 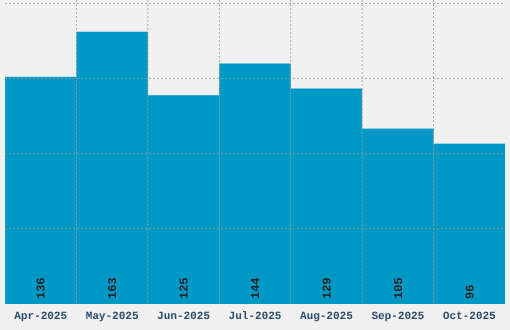 What do you see at coordinates (398, 317) in the screenshot?
I see `x-tick-label: Sep-2025` at bounding box center [398, 317].